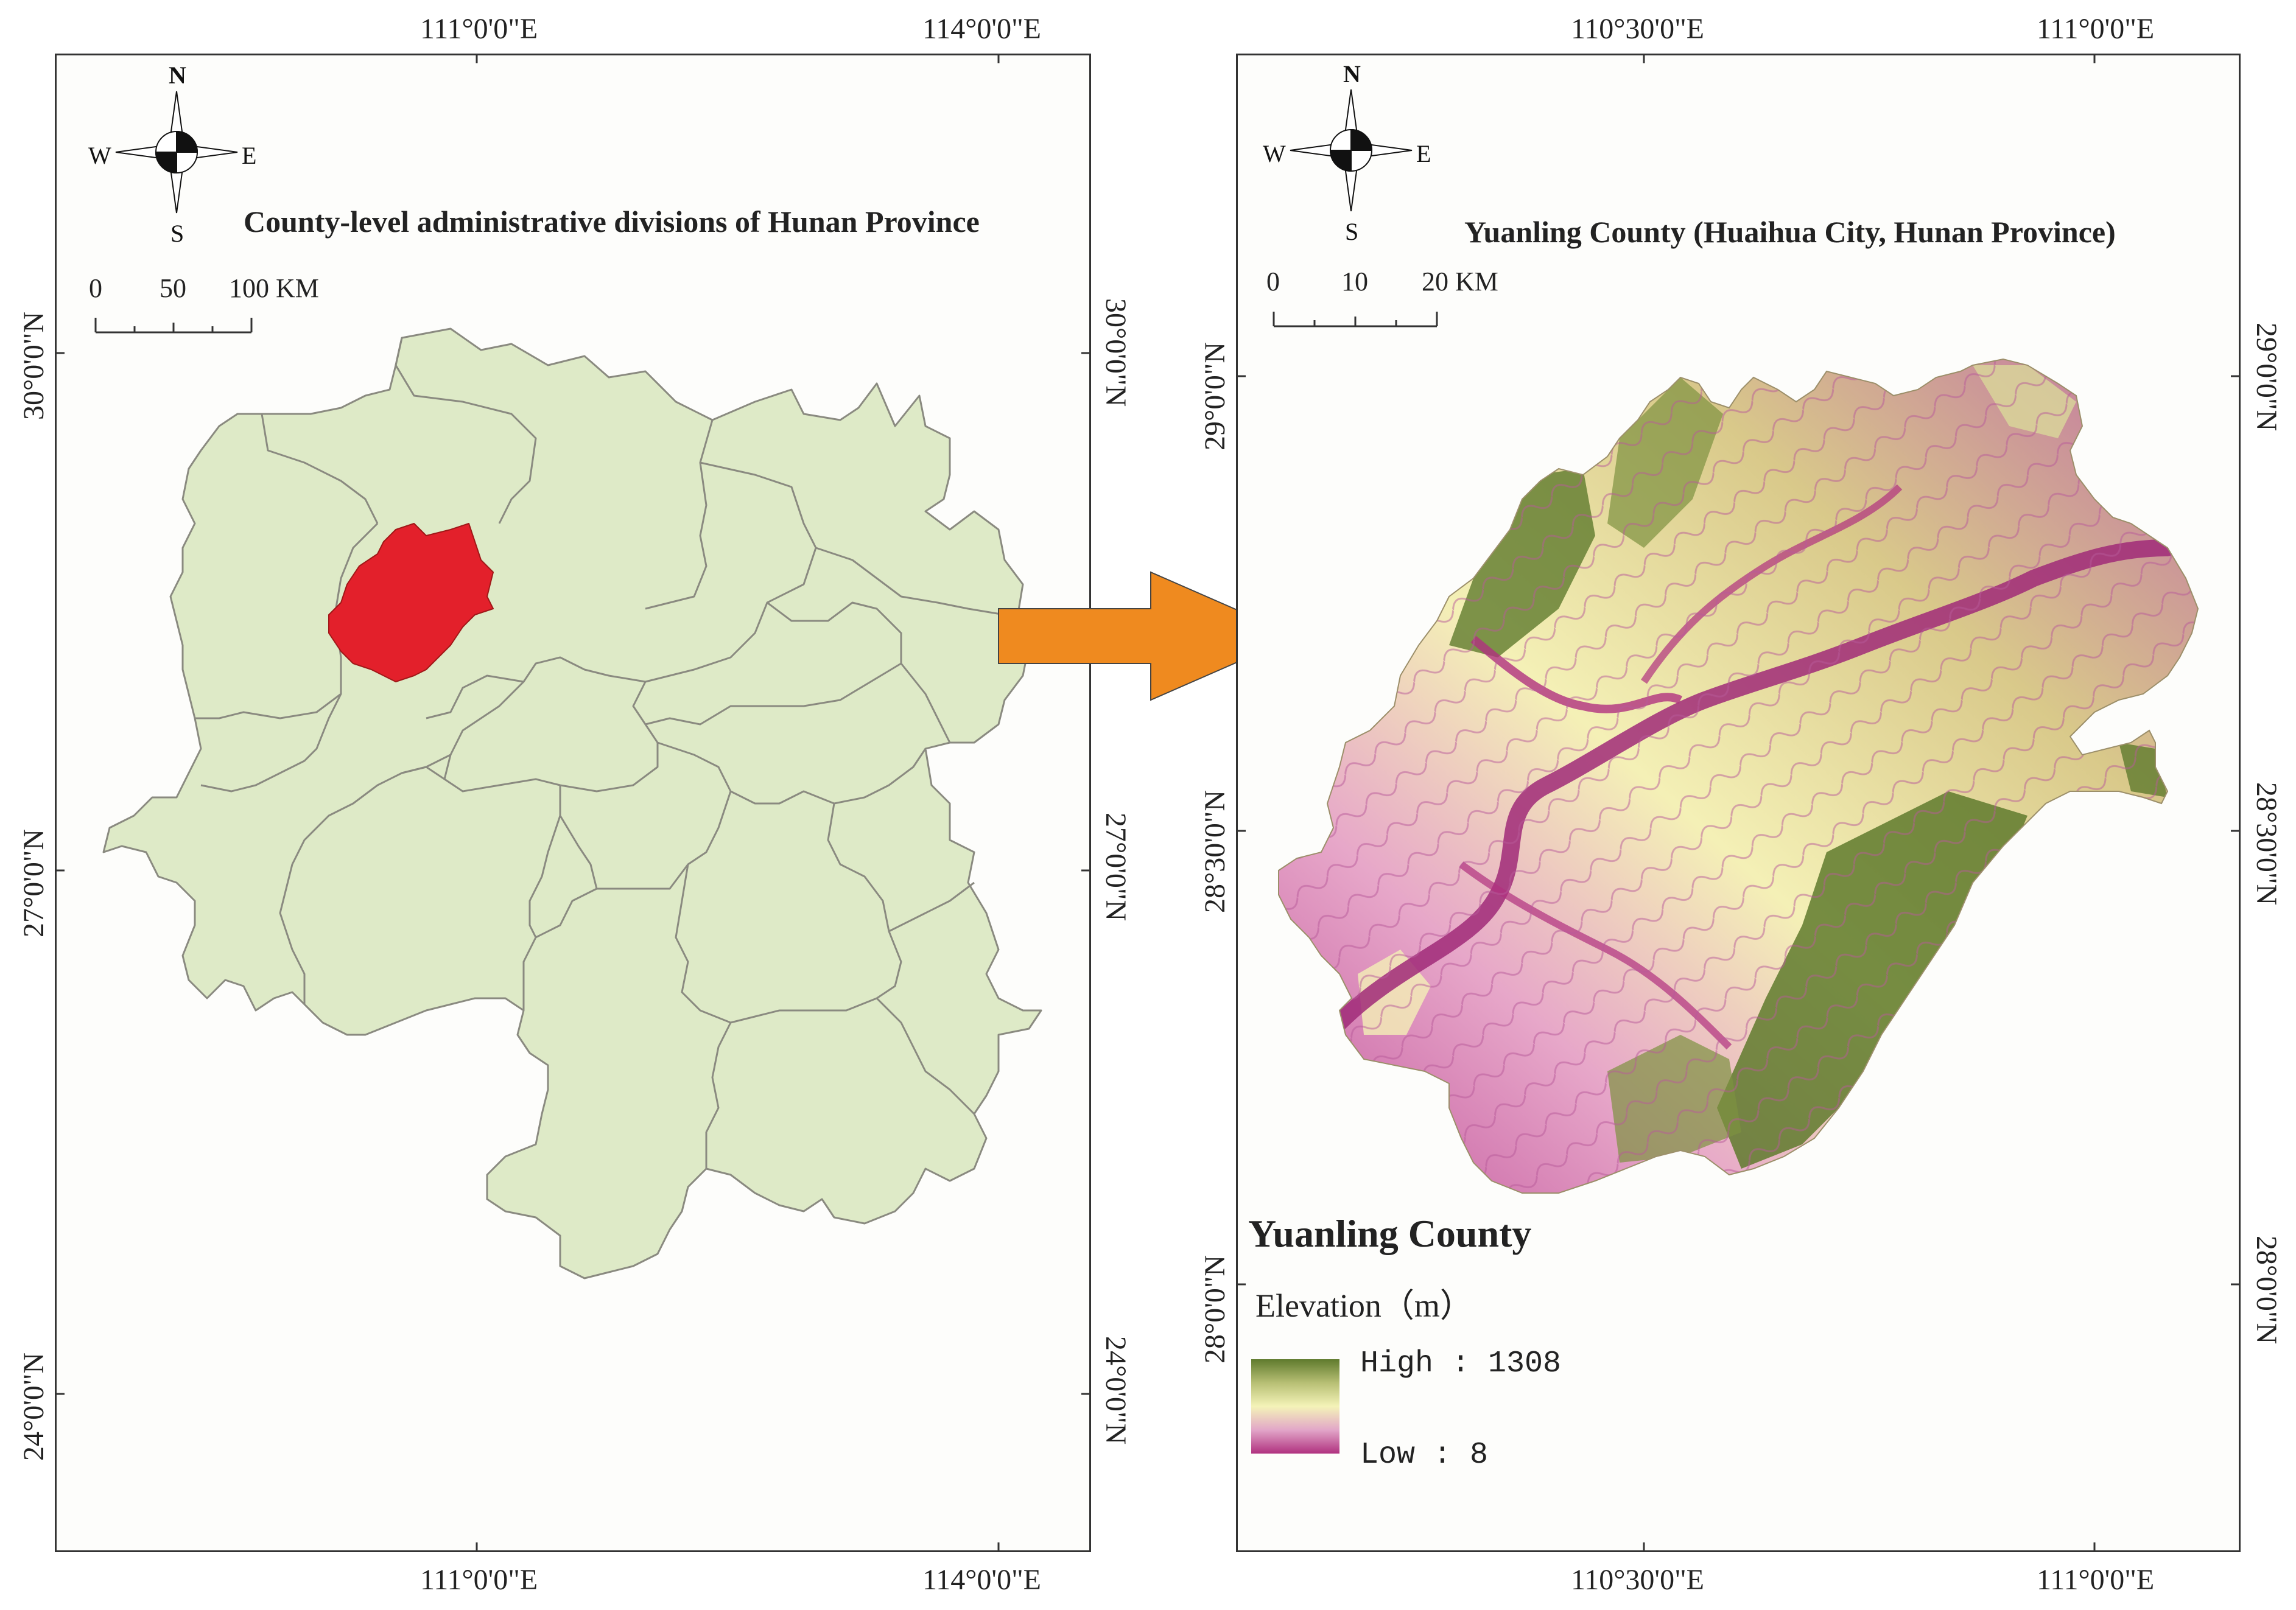  Describe the element at coordinates (1295, 1407) in the screenshot. I see `elevation-legend-ramp` at that location.